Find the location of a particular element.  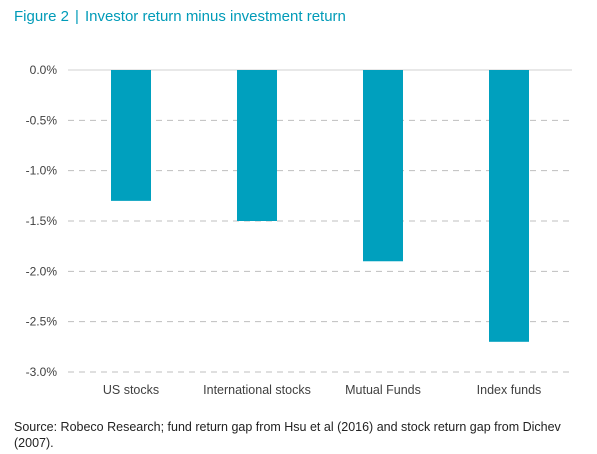

x-tick-label: Mutual Funds is located at coordinates (383, 390).